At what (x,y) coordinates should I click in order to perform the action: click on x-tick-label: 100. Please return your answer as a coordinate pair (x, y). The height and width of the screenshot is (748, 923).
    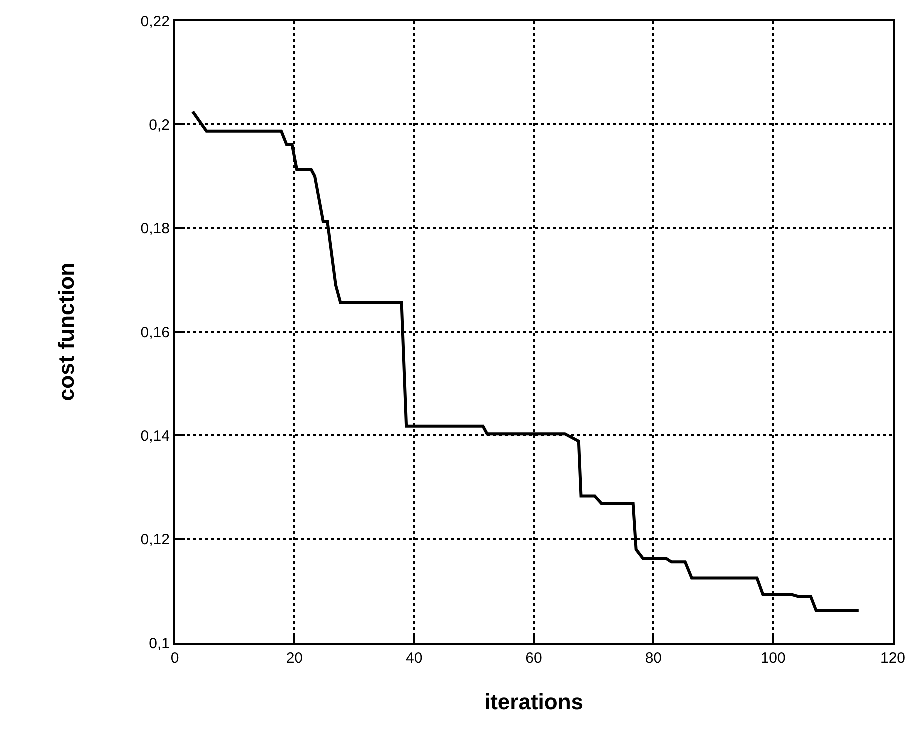
    Looking at the image, I should click on (773, 658).